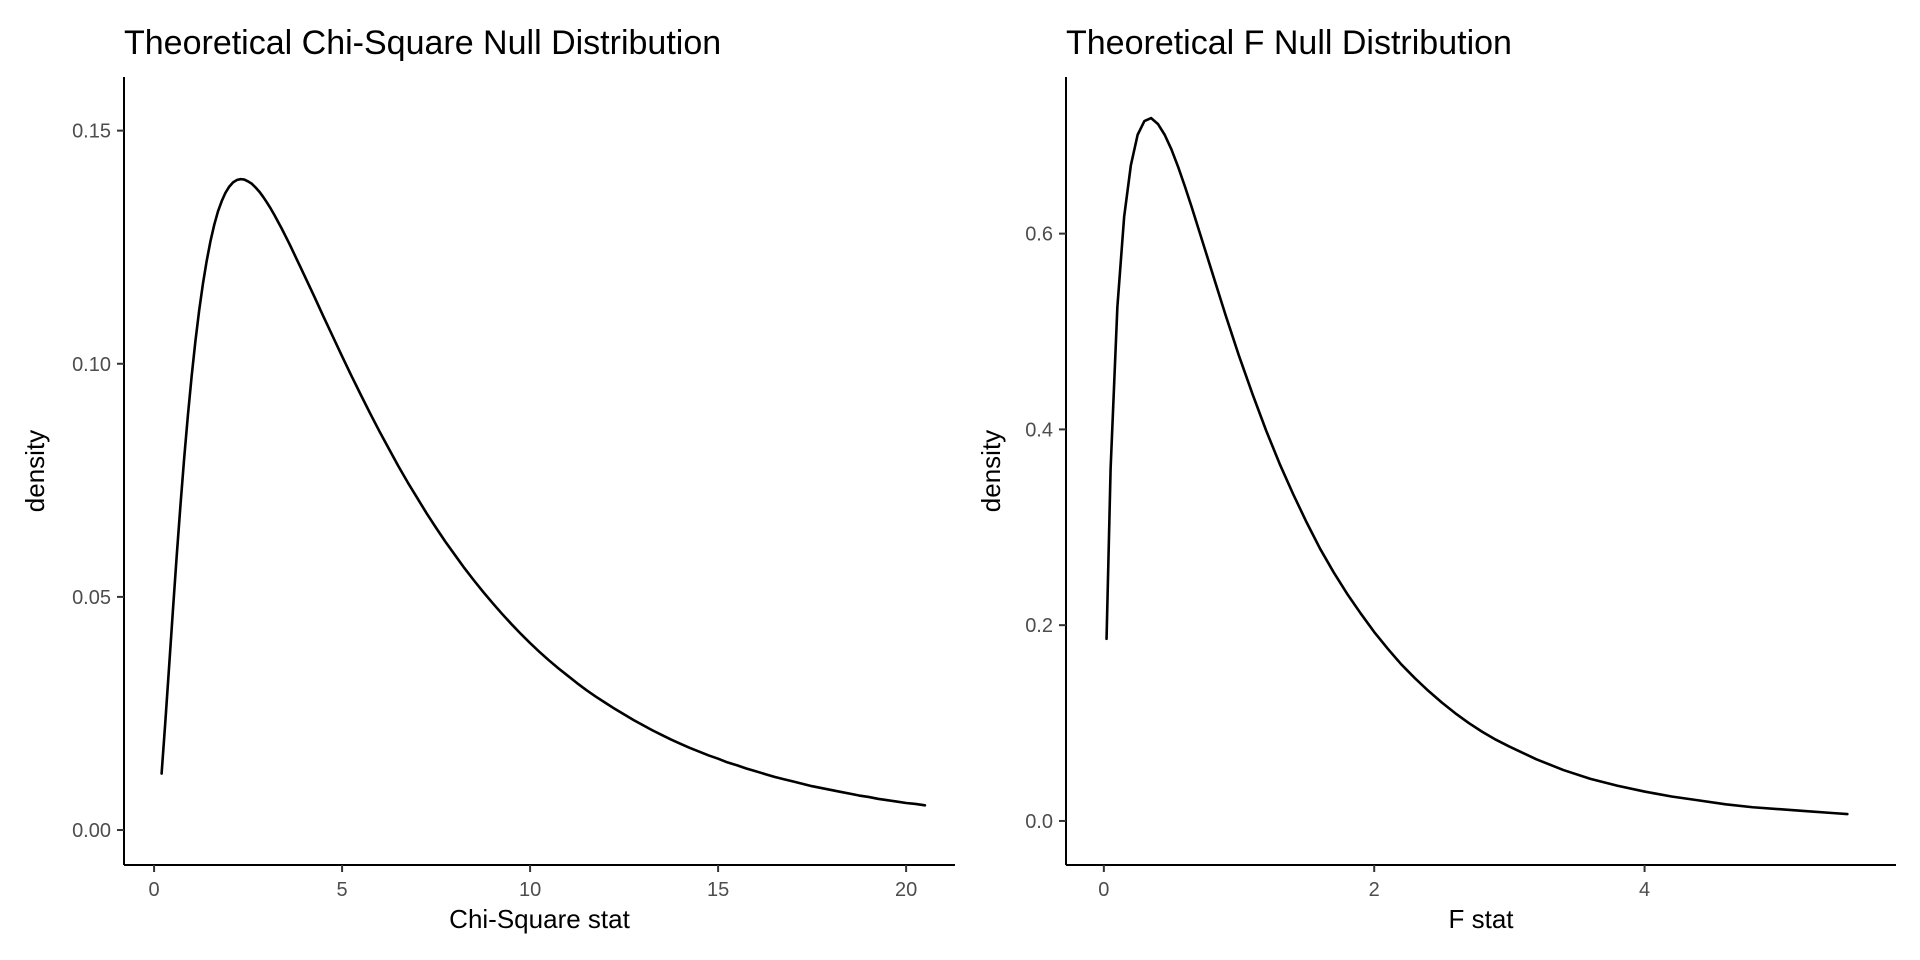  Describe the element at coordinates (530, 890) in the screenshot. I see `x-tick-label: 10` at that location.